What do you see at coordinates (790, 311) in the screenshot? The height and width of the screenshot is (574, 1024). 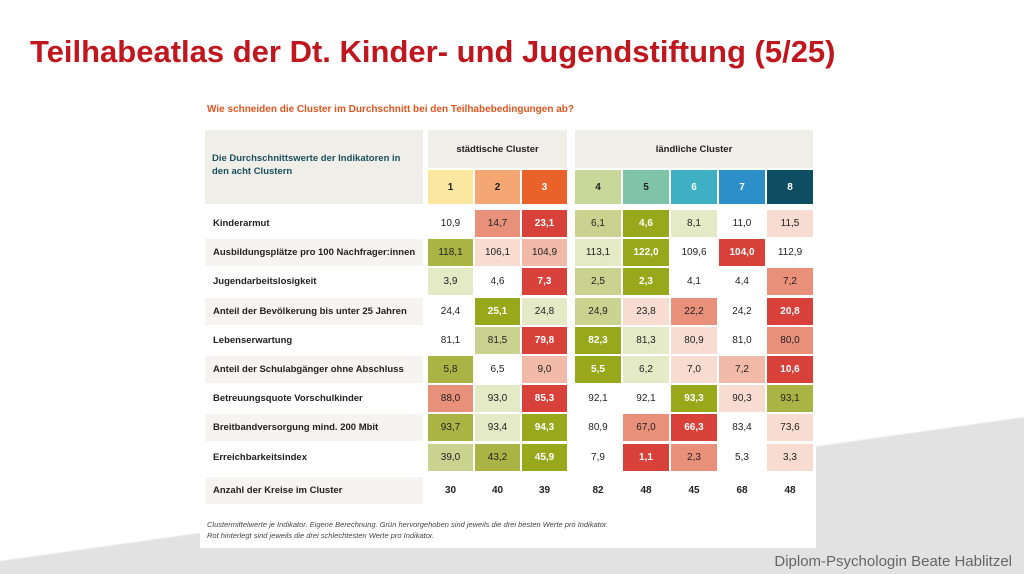 I see `table-cell: 20,8` at bounding box center [790, 311].